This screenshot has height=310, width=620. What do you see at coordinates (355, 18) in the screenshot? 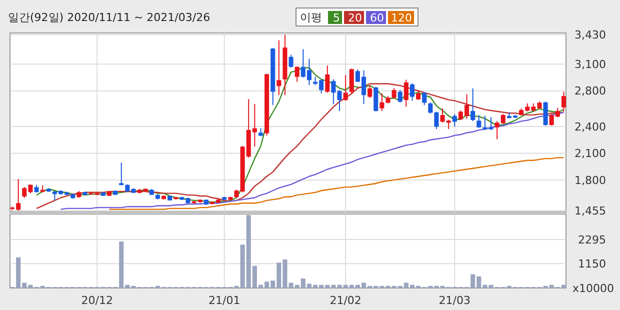
I see `text: 20` at bounding box center [355, 18].